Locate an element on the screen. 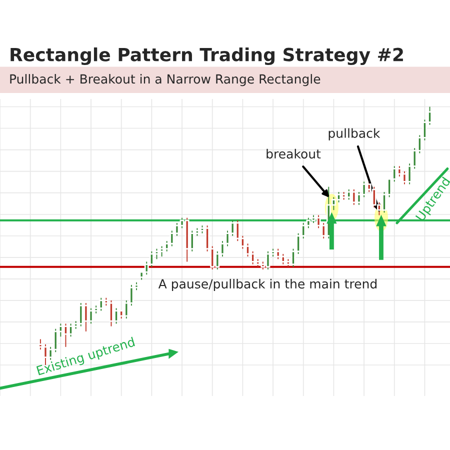 The height and width of the screenshot is (450, 450). annotation: A pause/pullback in the main trend is located at coordinates (267, 284).